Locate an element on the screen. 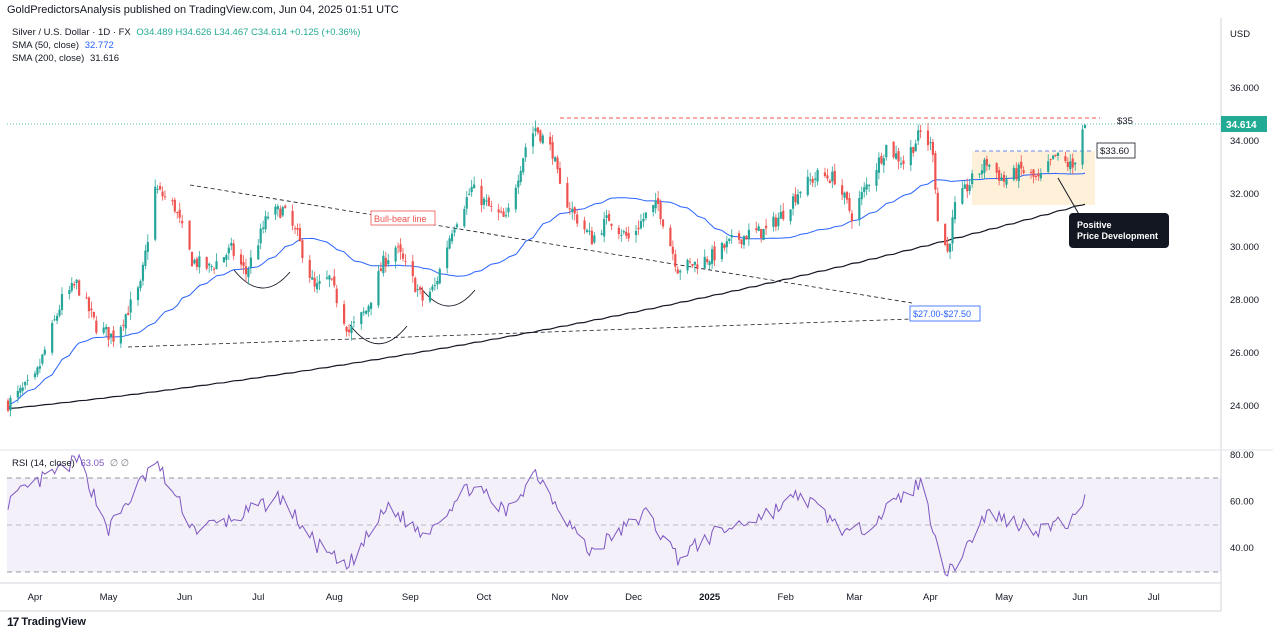 The width and height of the screenshot is (1273, 630). time-tick-2: Jun is located at coordinates (184, 597).